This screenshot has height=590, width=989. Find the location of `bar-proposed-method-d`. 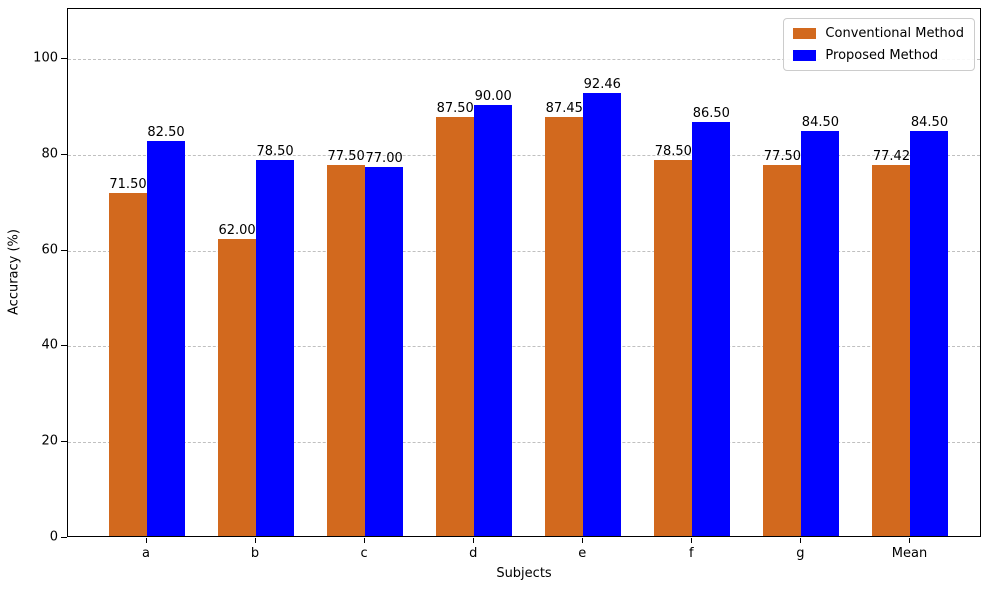

bar-proposed-method-d is located at coordinates (493, 320).